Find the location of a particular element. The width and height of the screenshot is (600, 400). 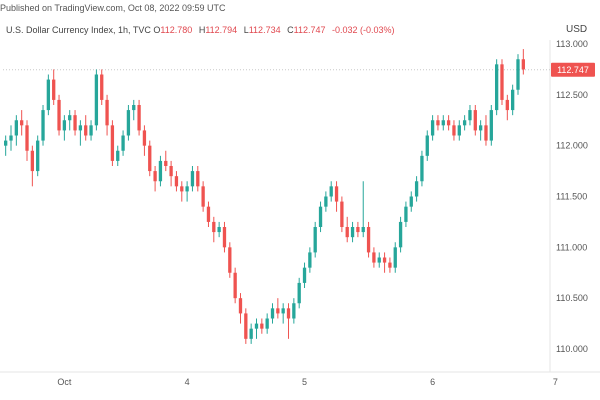

open-label: O is located at coordinates (157, 30).